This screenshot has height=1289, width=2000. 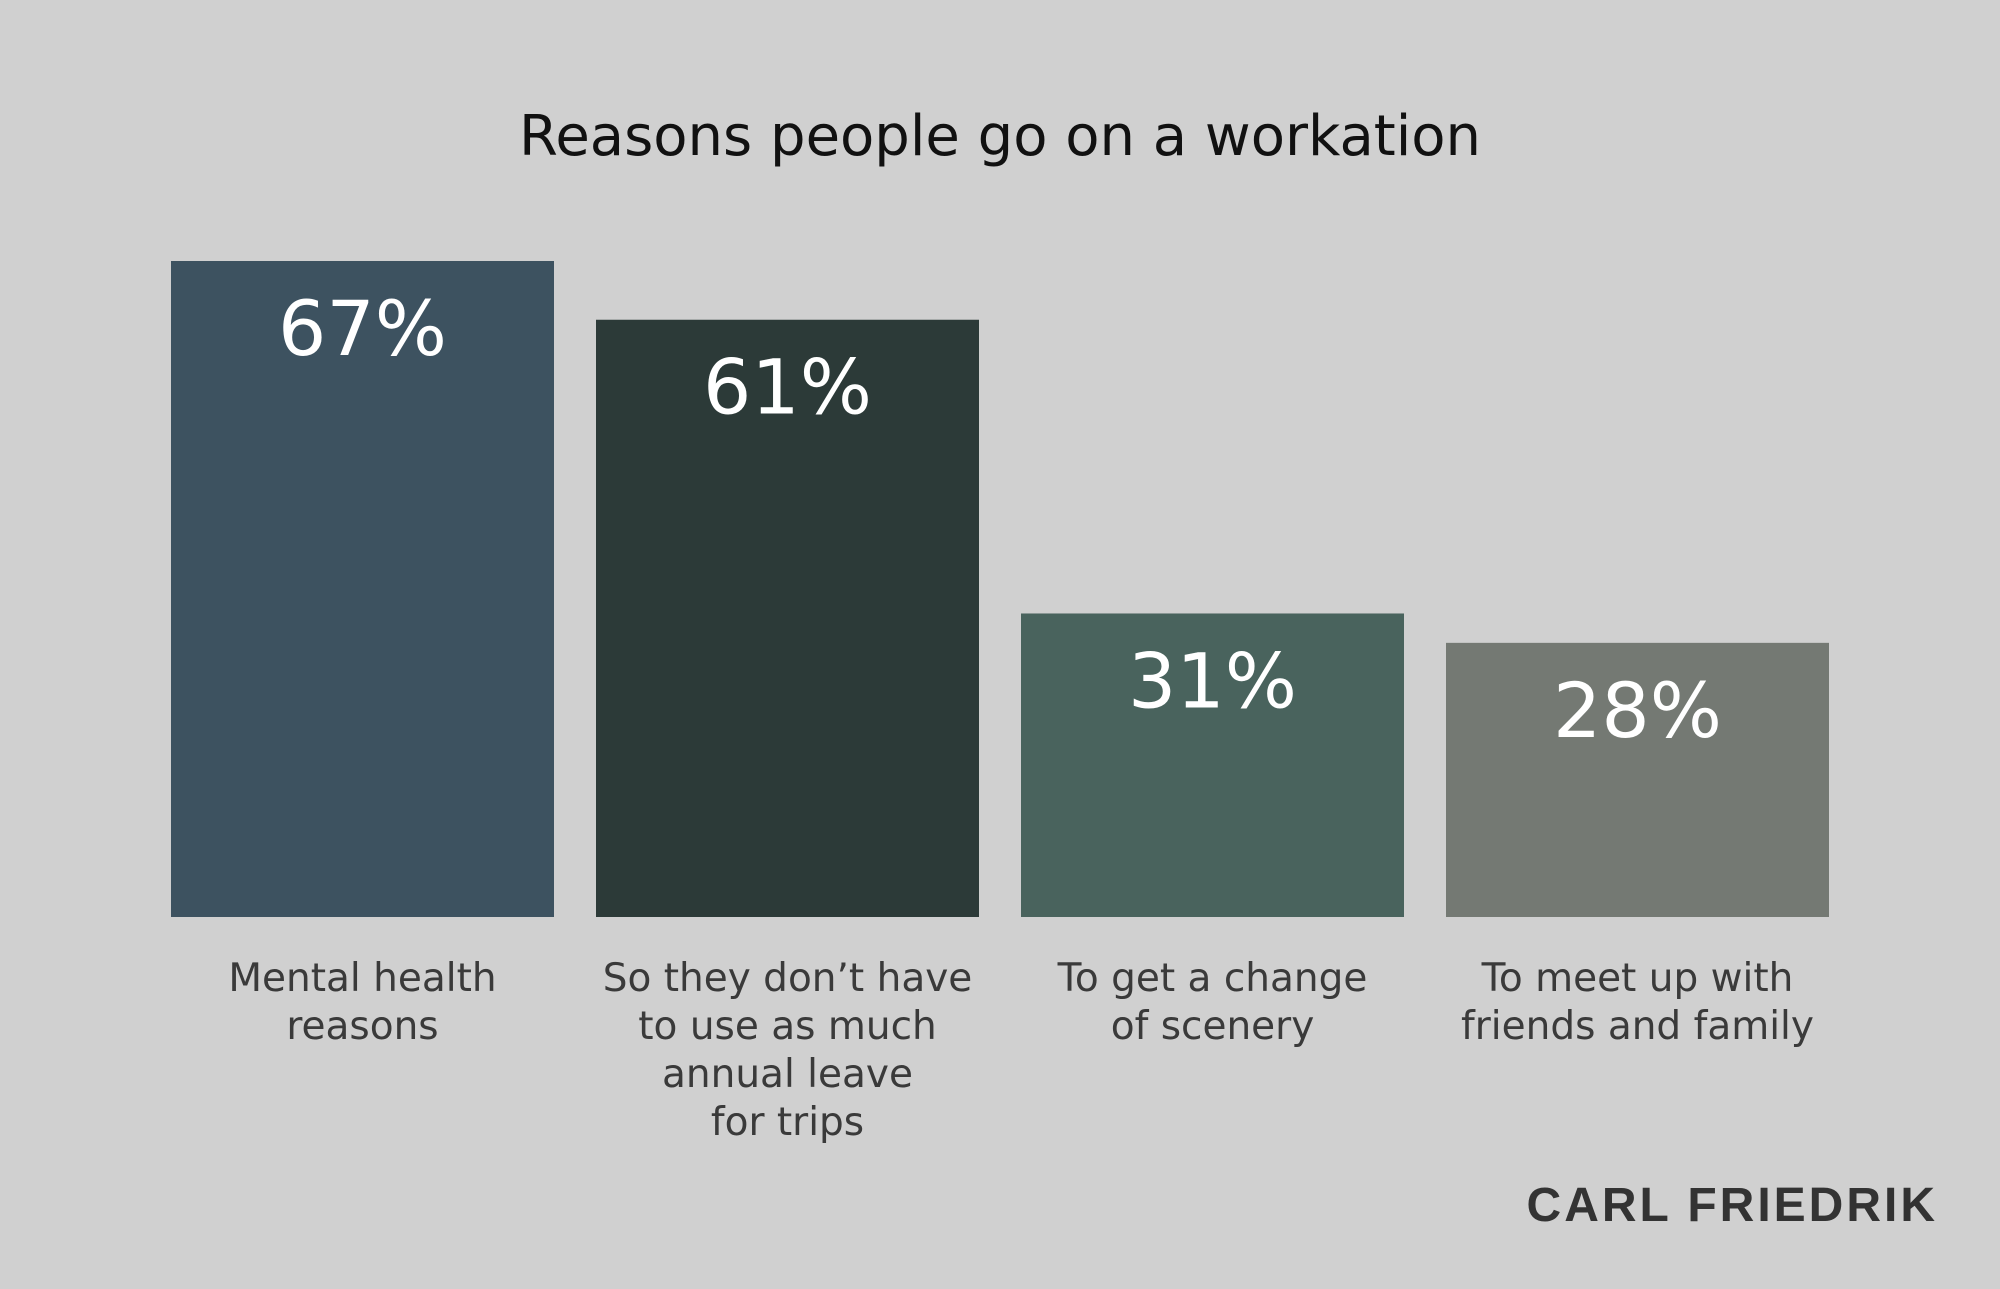 What do you see at coordinates (1732, 1205) in the screenshot?
I see `brand: CARL FRIEDRIK` at bounding box center [1732, 1205].